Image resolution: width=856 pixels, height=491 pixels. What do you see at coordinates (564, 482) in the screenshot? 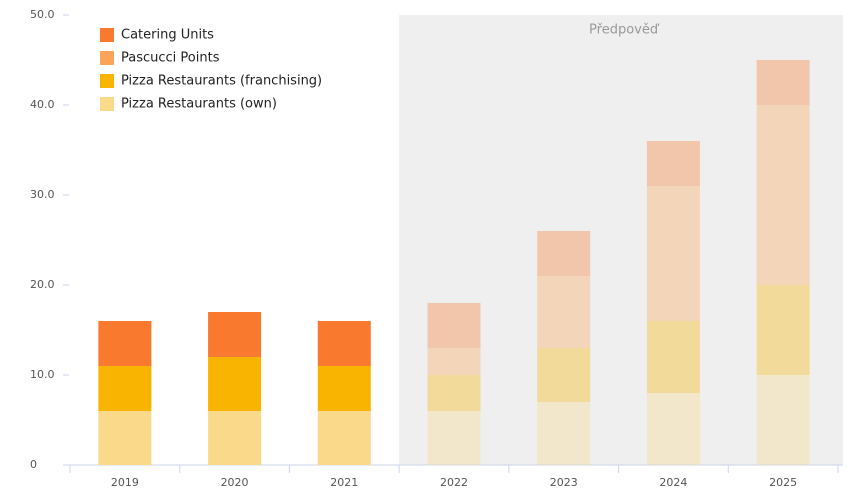
I see `x-tick-label: 2023` at bounding box center [564, 482].